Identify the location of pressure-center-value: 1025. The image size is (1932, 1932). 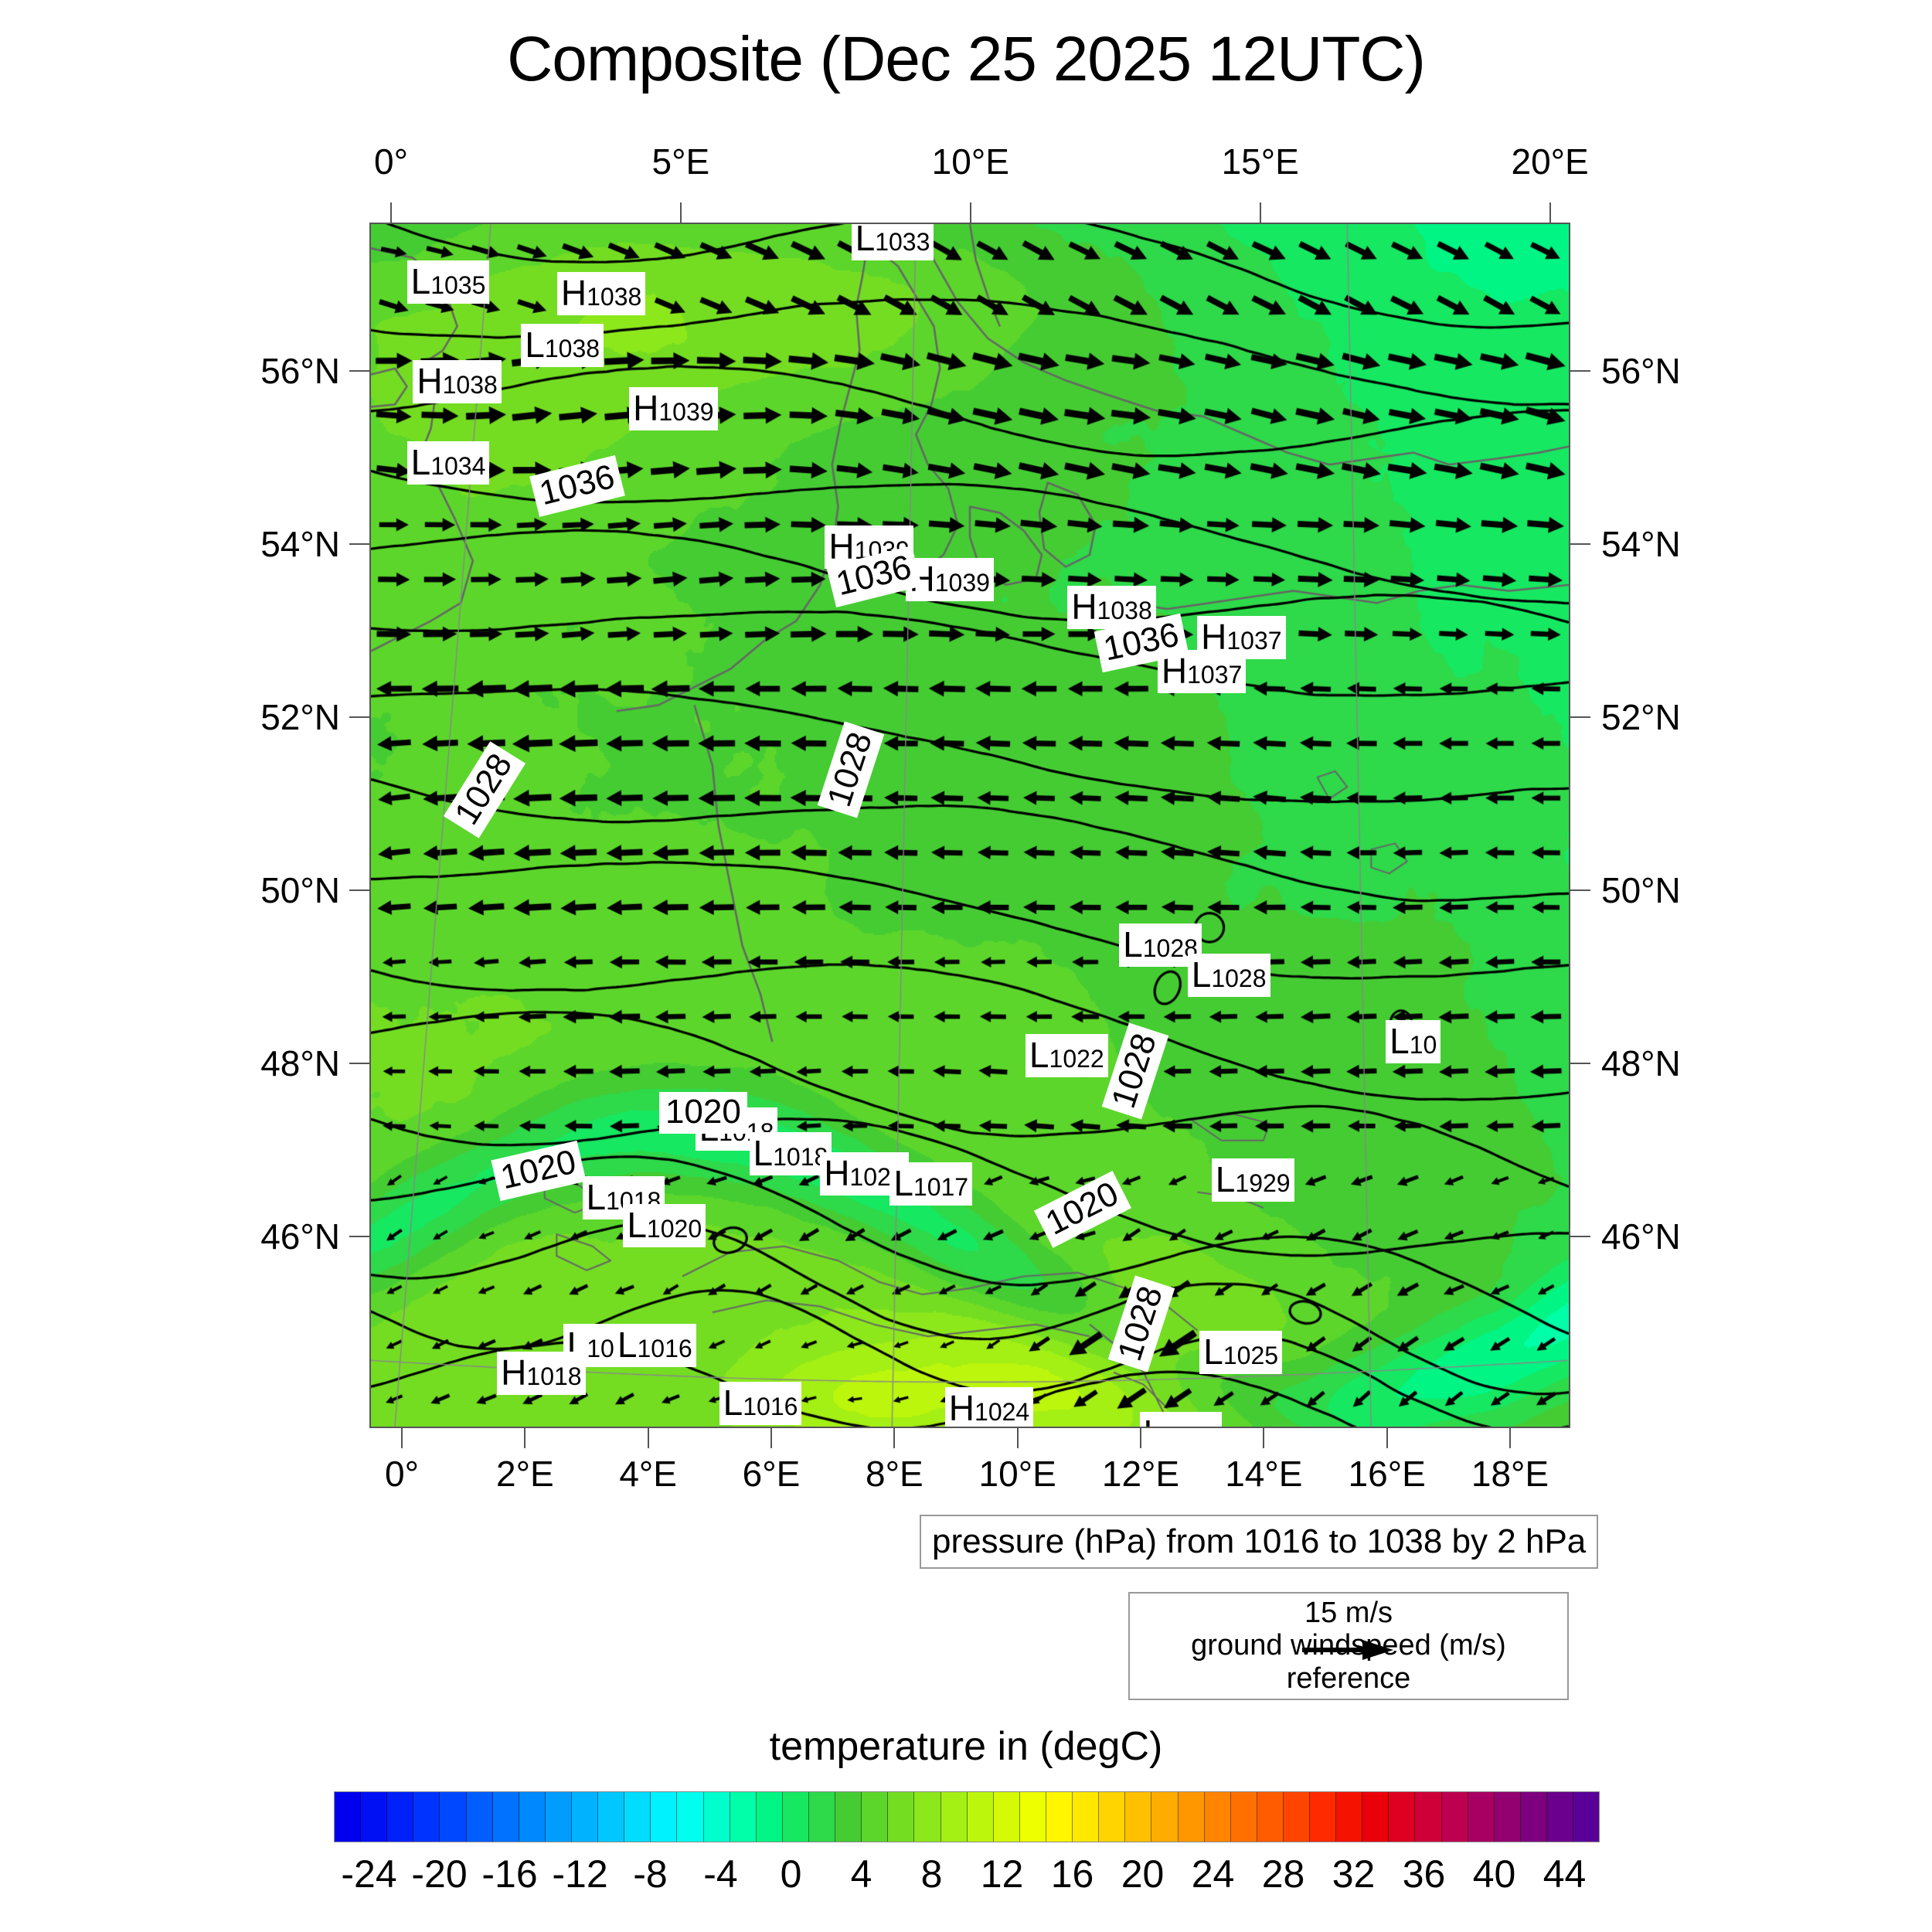
(1251, 1356).